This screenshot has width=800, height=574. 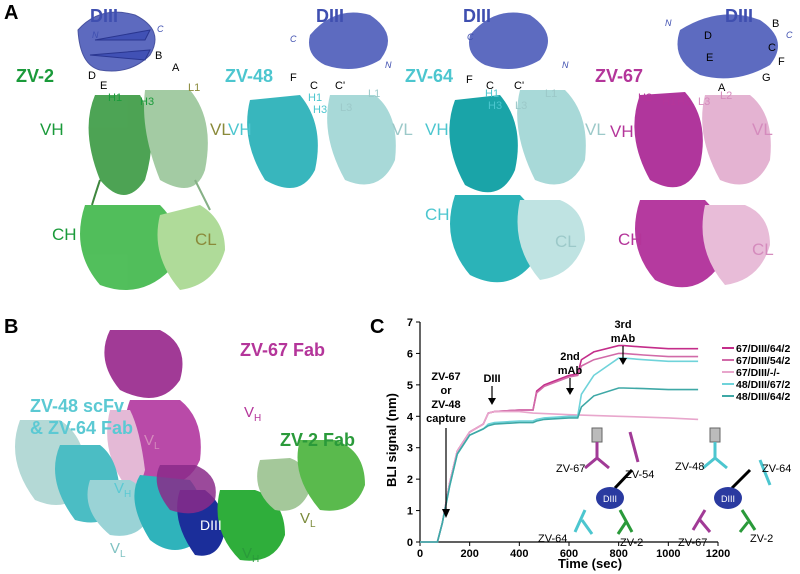 What do you see at coordinates (570, 357) in the screenshot?
I see `annotation-second: 2nd` at bounding box center [570, 357].